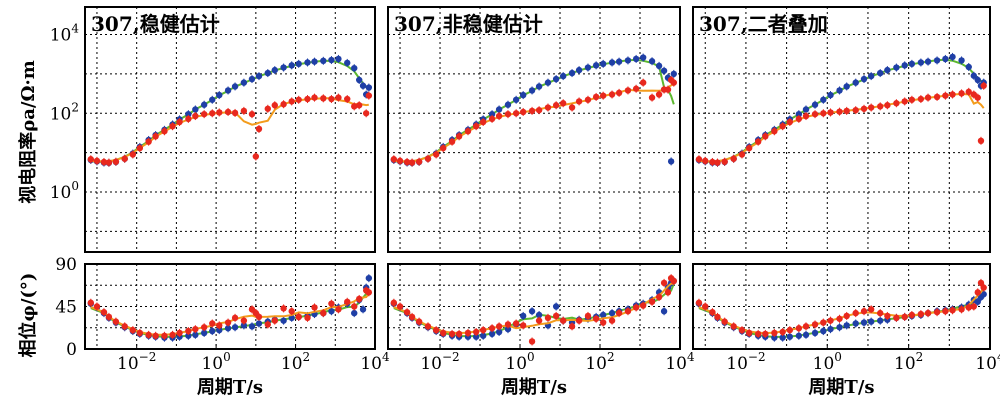 This screenshot has height=411, width=1000. I want to click on rho-axis-label: 视电阻率ρa/Ω·m, so click(28, 132).